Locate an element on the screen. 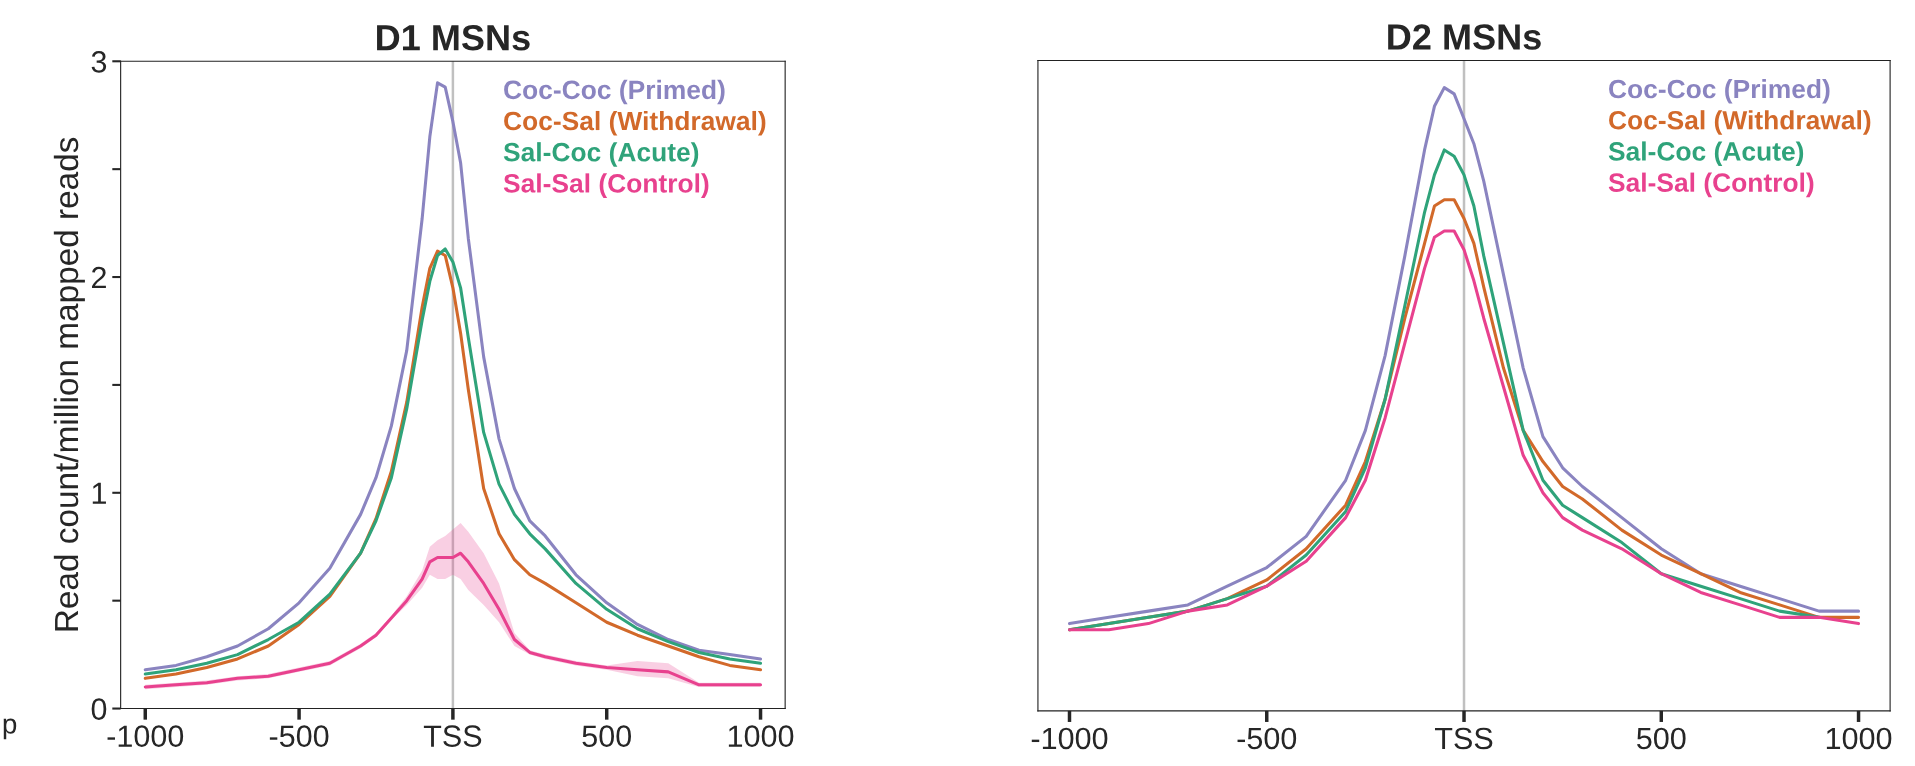  y-tick-label: 1 is located at coordinates (99, 493).